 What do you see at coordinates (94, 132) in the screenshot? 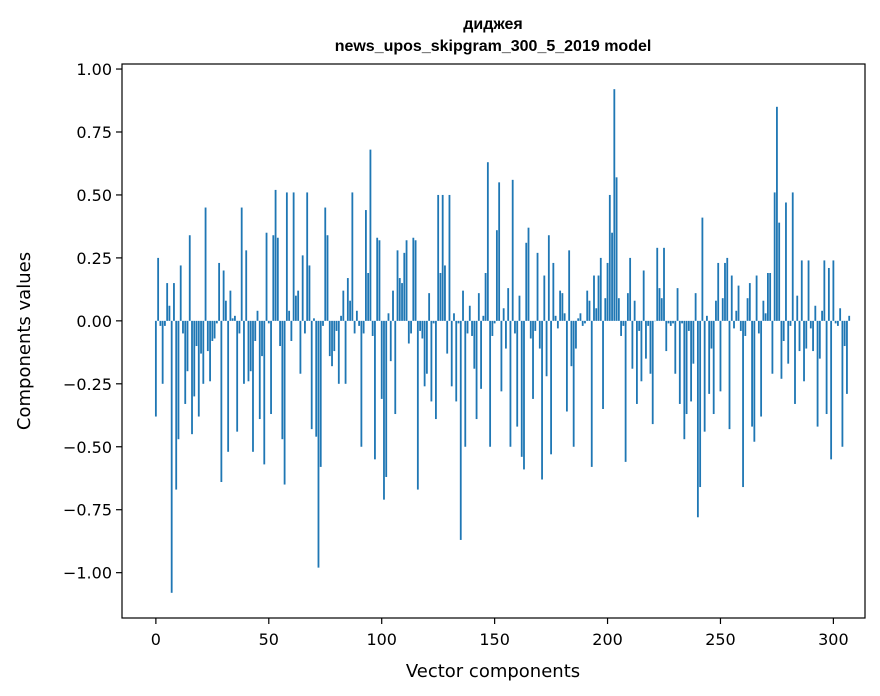
I see `y-tick-label: 0.75` at bounding box center [94, 132].